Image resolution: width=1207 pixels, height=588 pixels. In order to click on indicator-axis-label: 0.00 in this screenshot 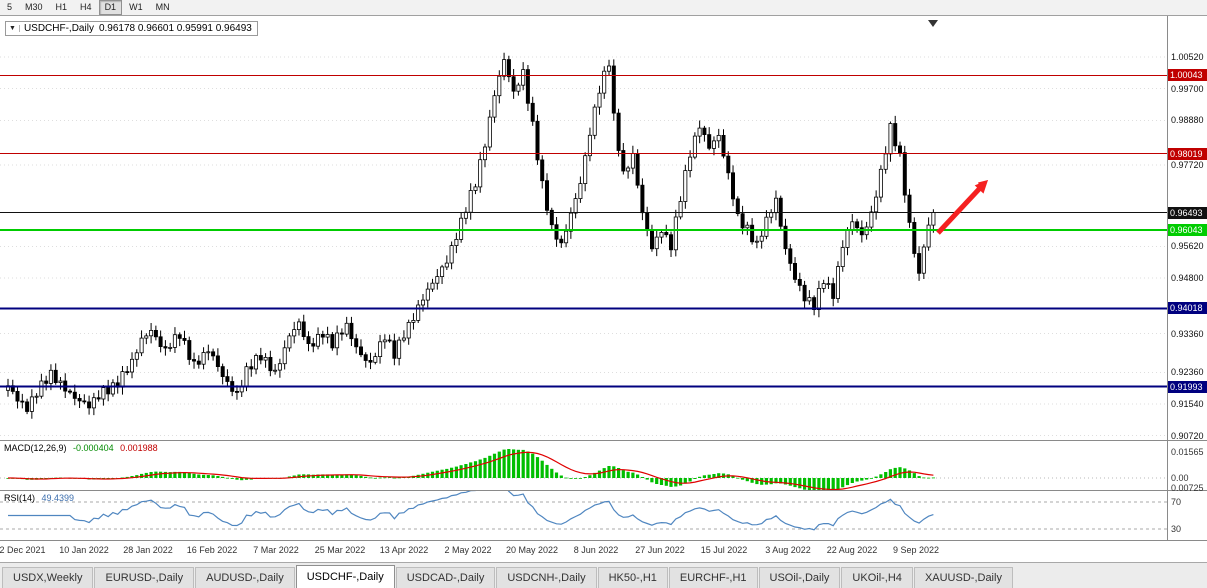, I will do `click(1180, 478)`.